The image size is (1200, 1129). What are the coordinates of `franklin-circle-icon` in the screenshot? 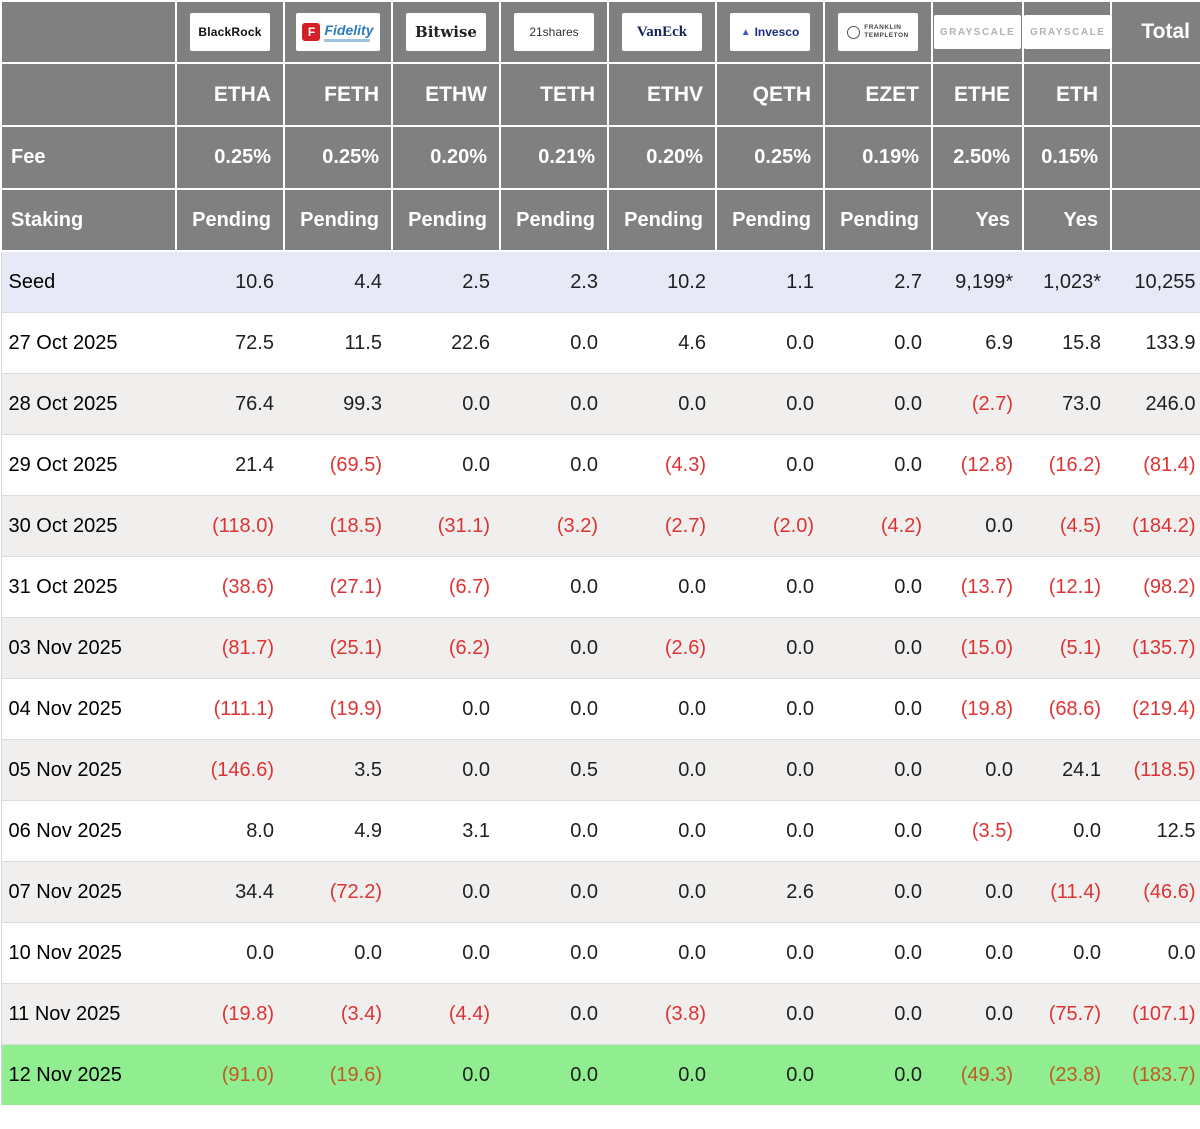 It's located at (854, 32).